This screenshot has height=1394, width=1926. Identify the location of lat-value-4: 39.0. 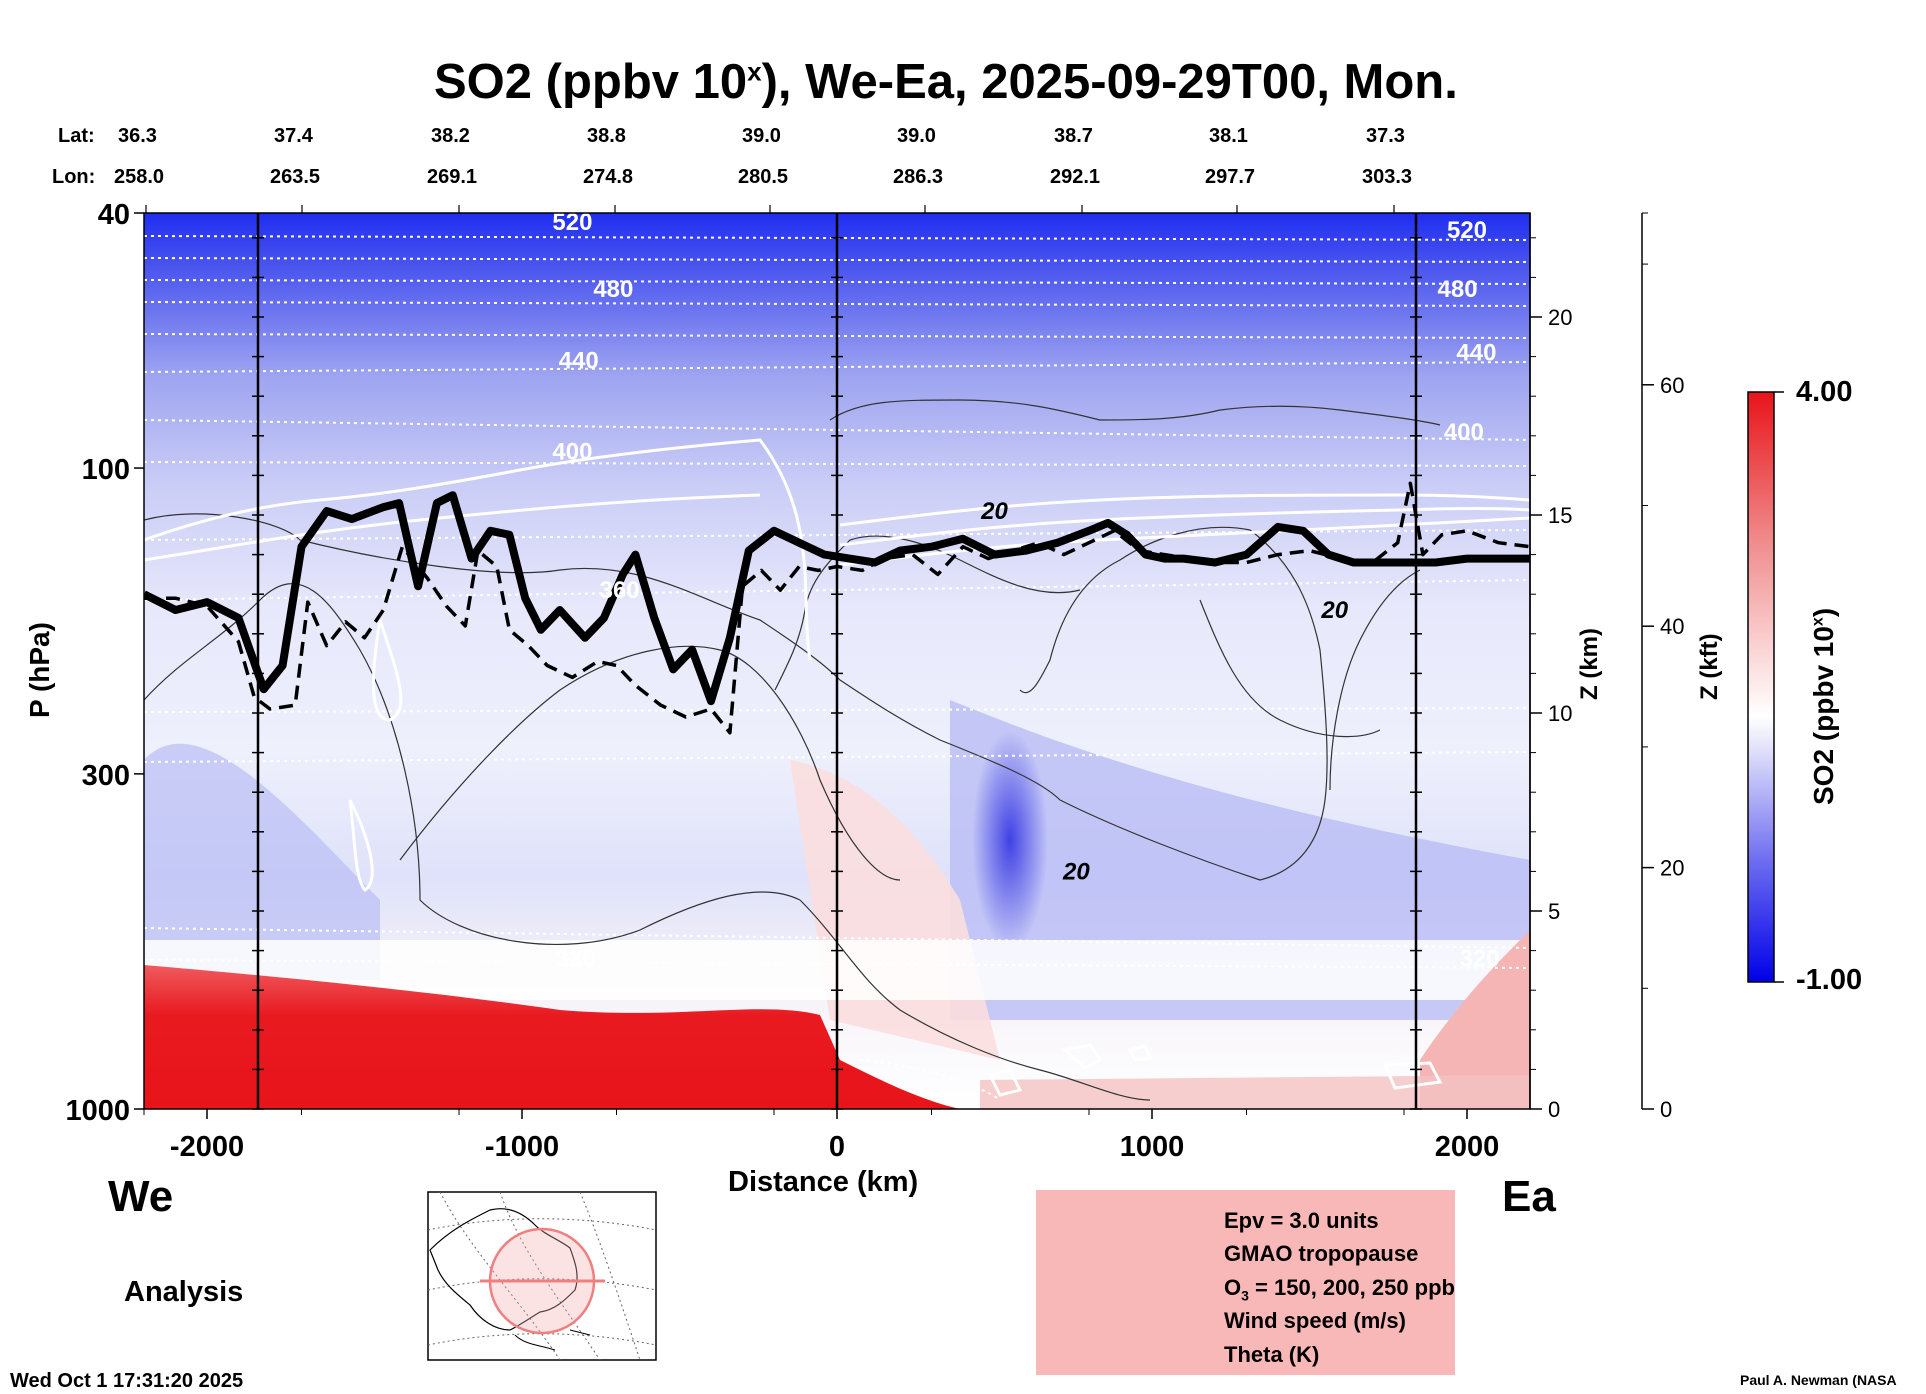
(761, 136).